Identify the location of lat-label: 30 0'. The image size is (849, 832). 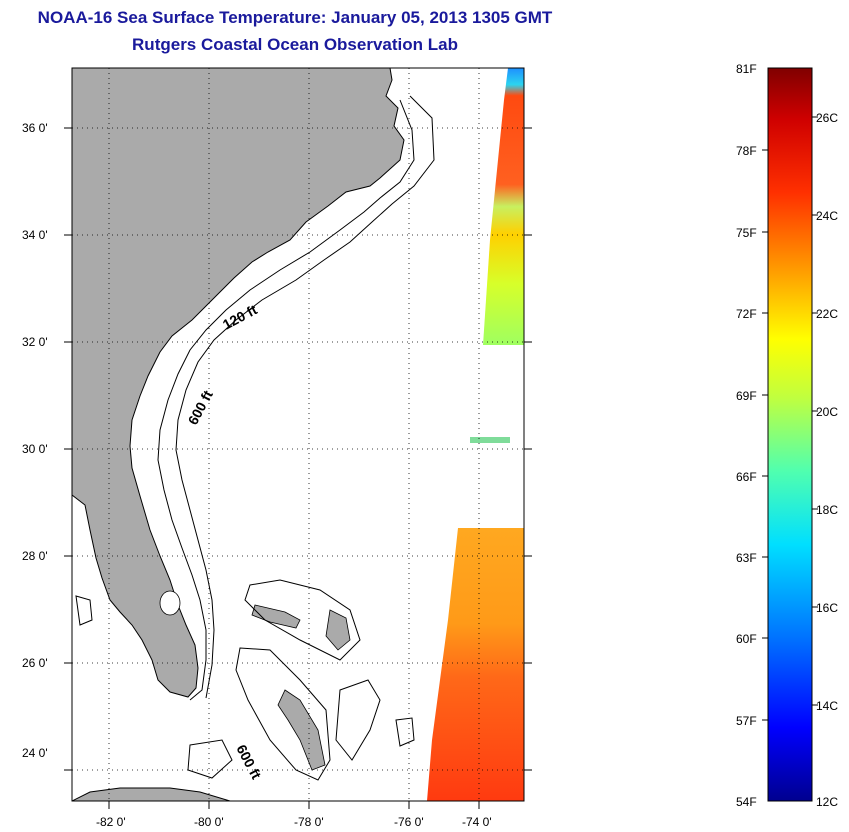
(35, 449).